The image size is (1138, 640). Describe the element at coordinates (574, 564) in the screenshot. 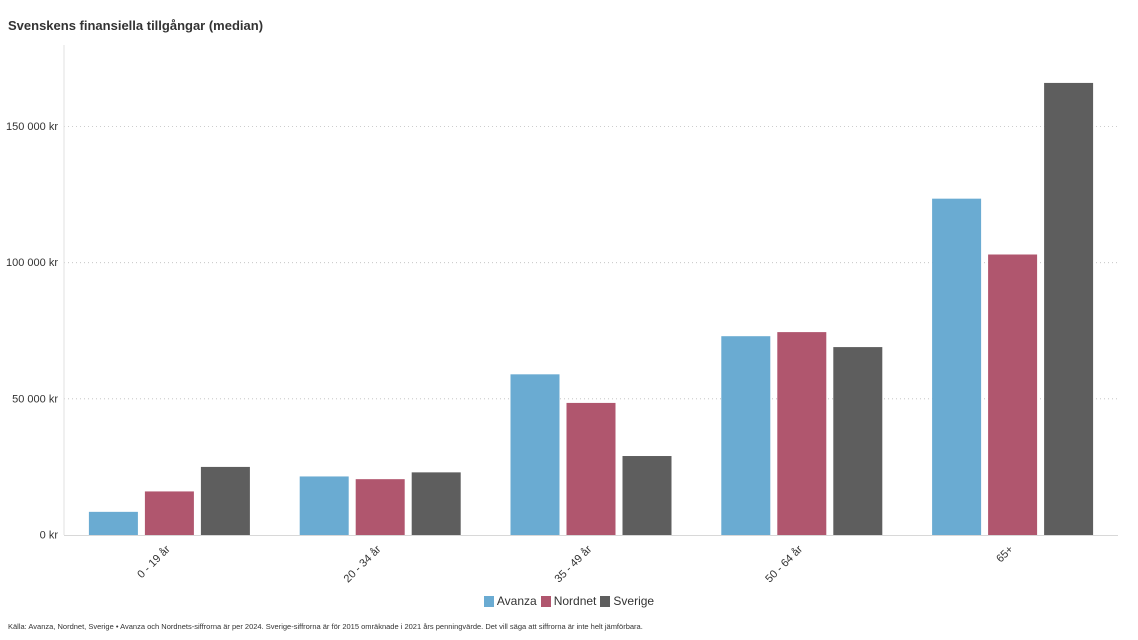

I see `x-tick-label: 35 - 49 år` at that location.